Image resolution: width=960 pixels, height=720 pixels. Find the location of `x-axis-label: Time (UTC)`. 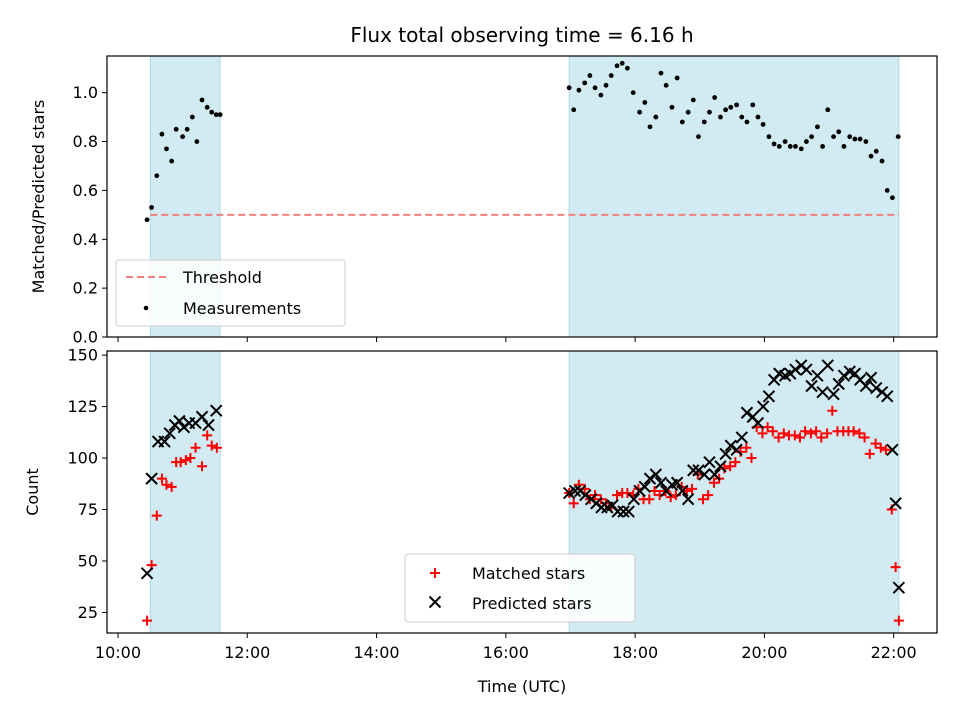

x-axis-label: Time (UTC) is located at coordinates (521, 686).